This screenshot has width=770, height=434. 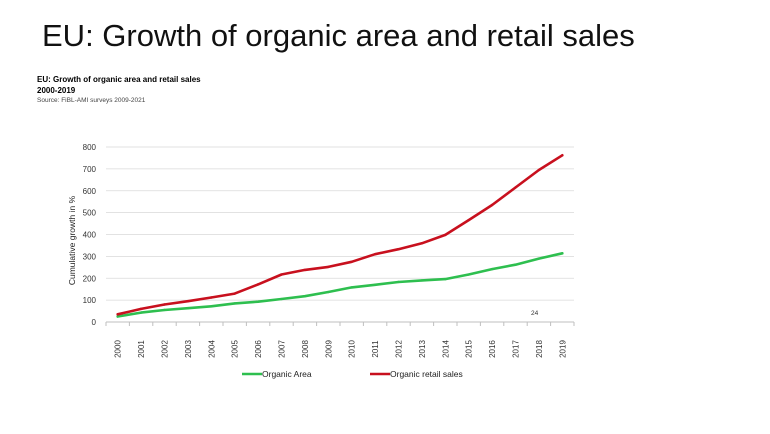 I want to click on x-tick-label: 2009, so click(x=328, y=349).